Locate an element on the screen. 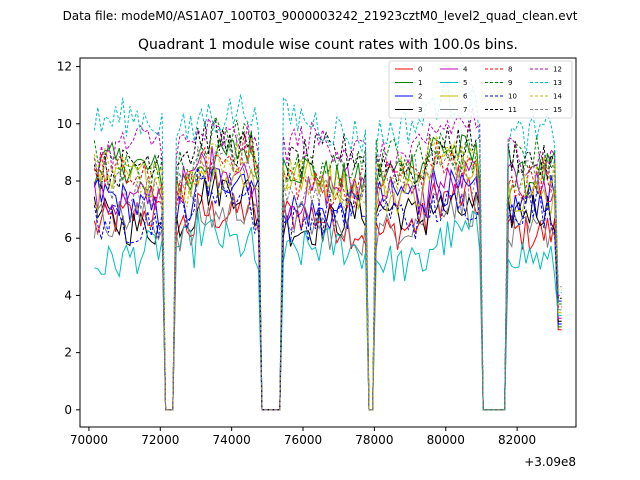  y-tick-label: 0 is located at coordinates (68, 410).